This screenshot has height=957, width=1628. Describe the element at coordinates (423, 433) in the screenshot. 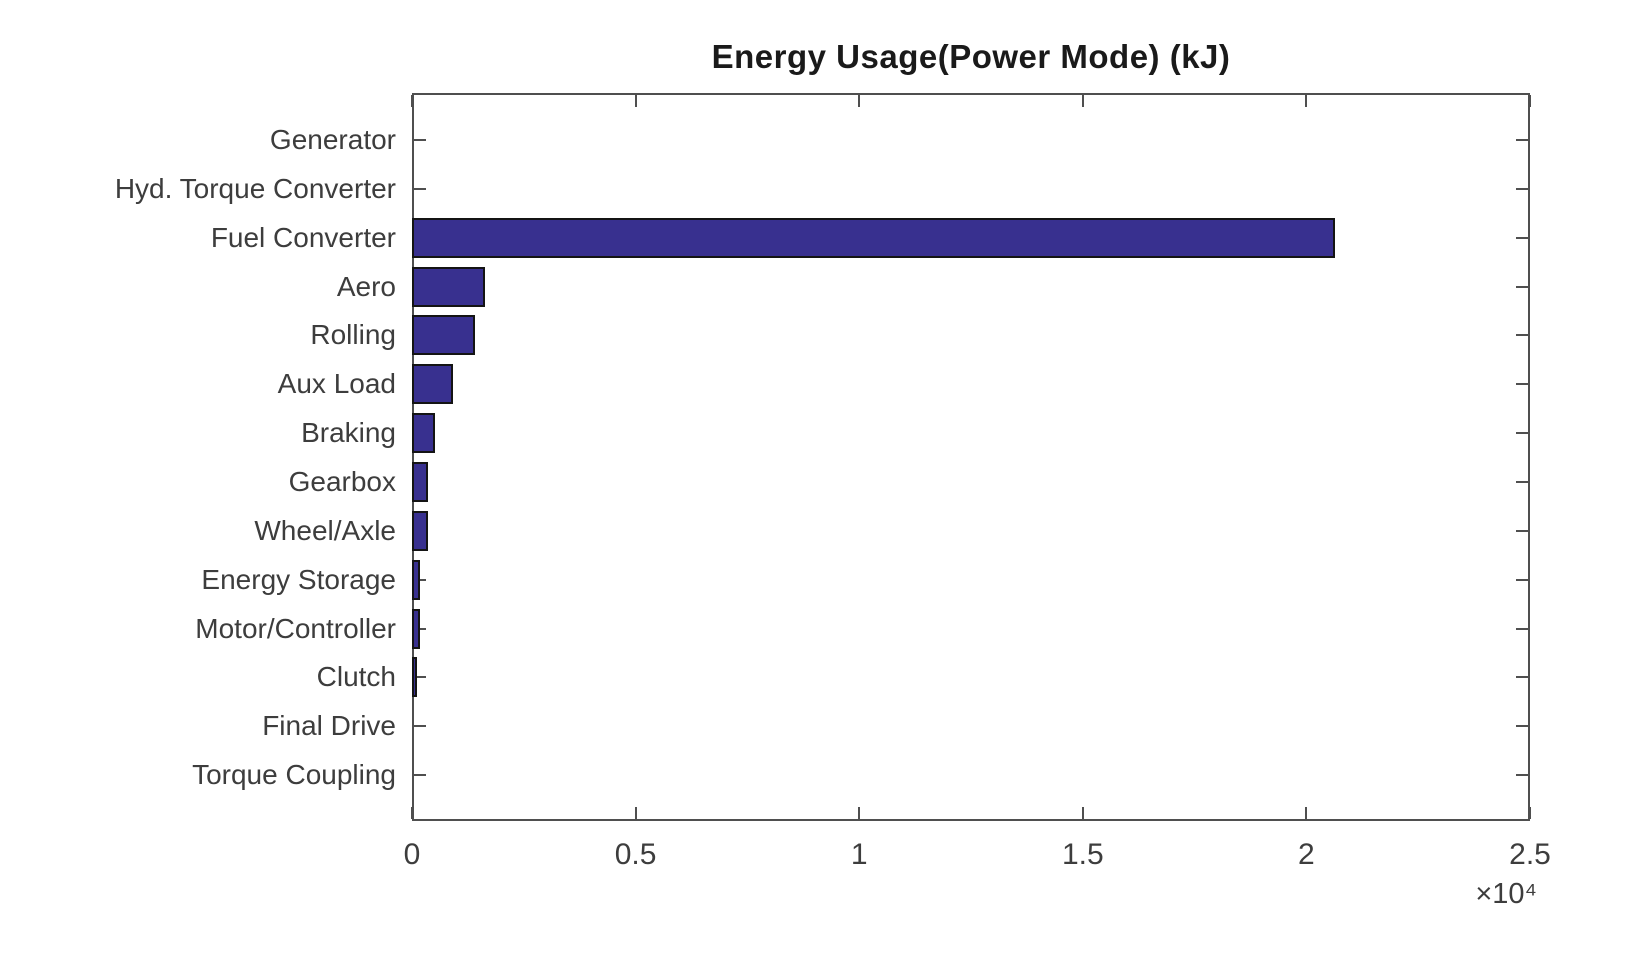

I see `bar-braking` at that location.